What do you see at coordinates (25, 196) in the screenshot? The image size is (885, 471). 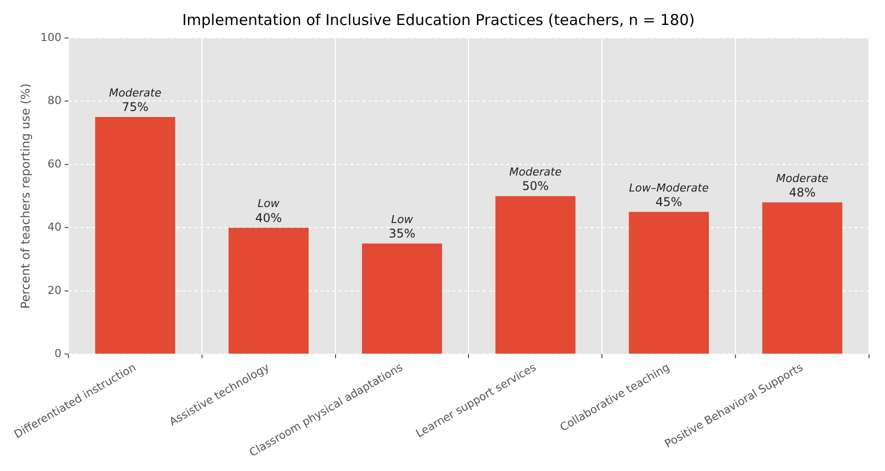 I see `y-axis-title: Percent of teachers reporting use (%)` at bounding box center [25, 196].